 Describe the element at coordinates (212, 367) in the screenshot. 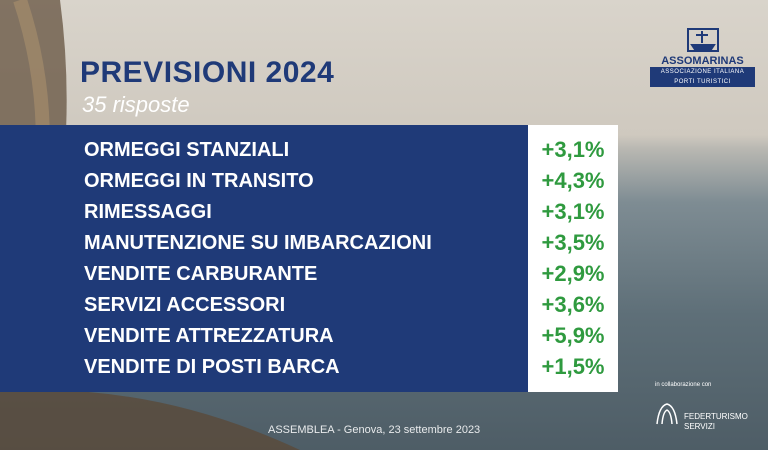

I see `row-label: VENDITE DI POSTI BARCA` at that location.